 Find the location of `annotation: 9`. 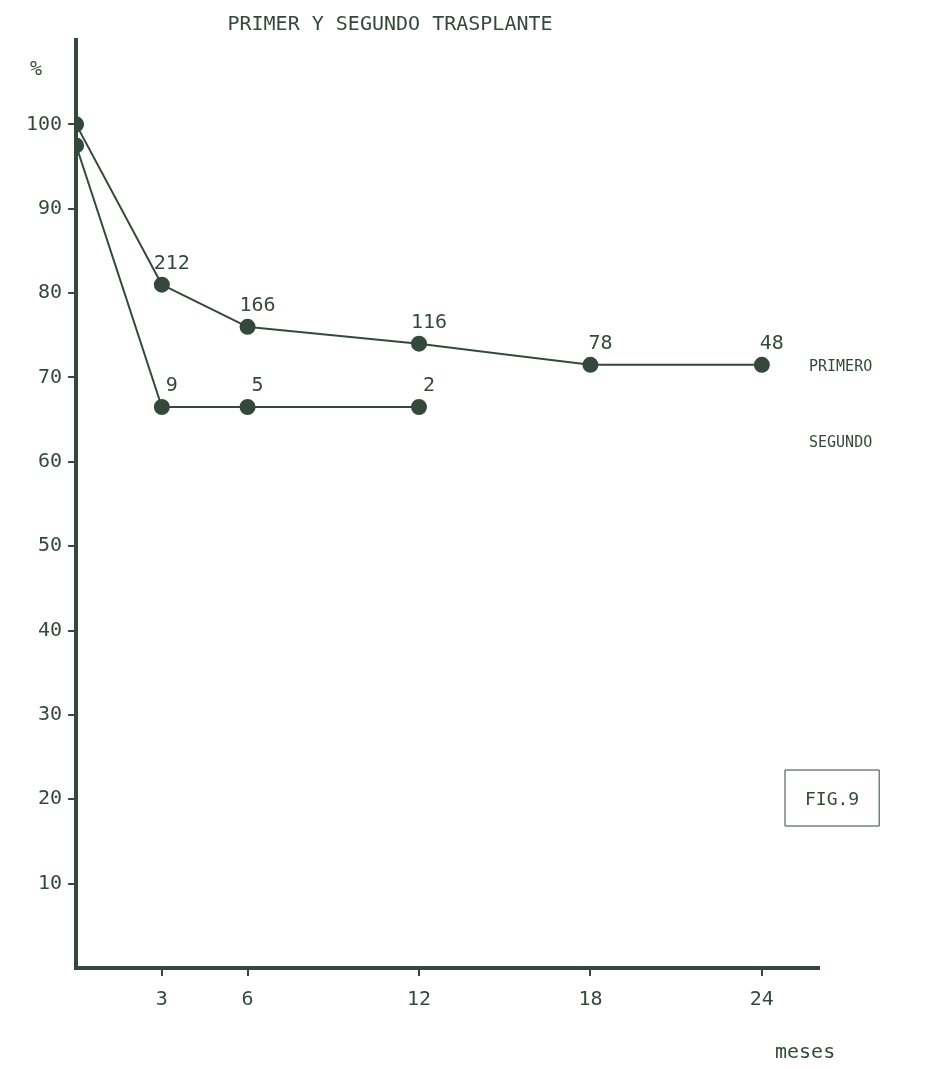

annotation: 9 is located at coordinates (171, 383).